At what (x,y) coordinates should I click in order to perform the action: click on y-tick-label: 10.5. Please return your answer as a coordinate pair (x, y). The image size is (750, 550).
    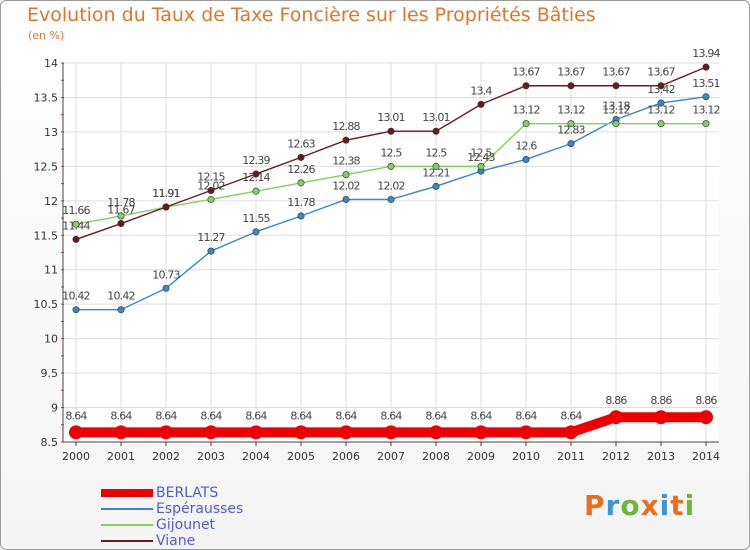
    Looking at the image, I should click on (46, 304).